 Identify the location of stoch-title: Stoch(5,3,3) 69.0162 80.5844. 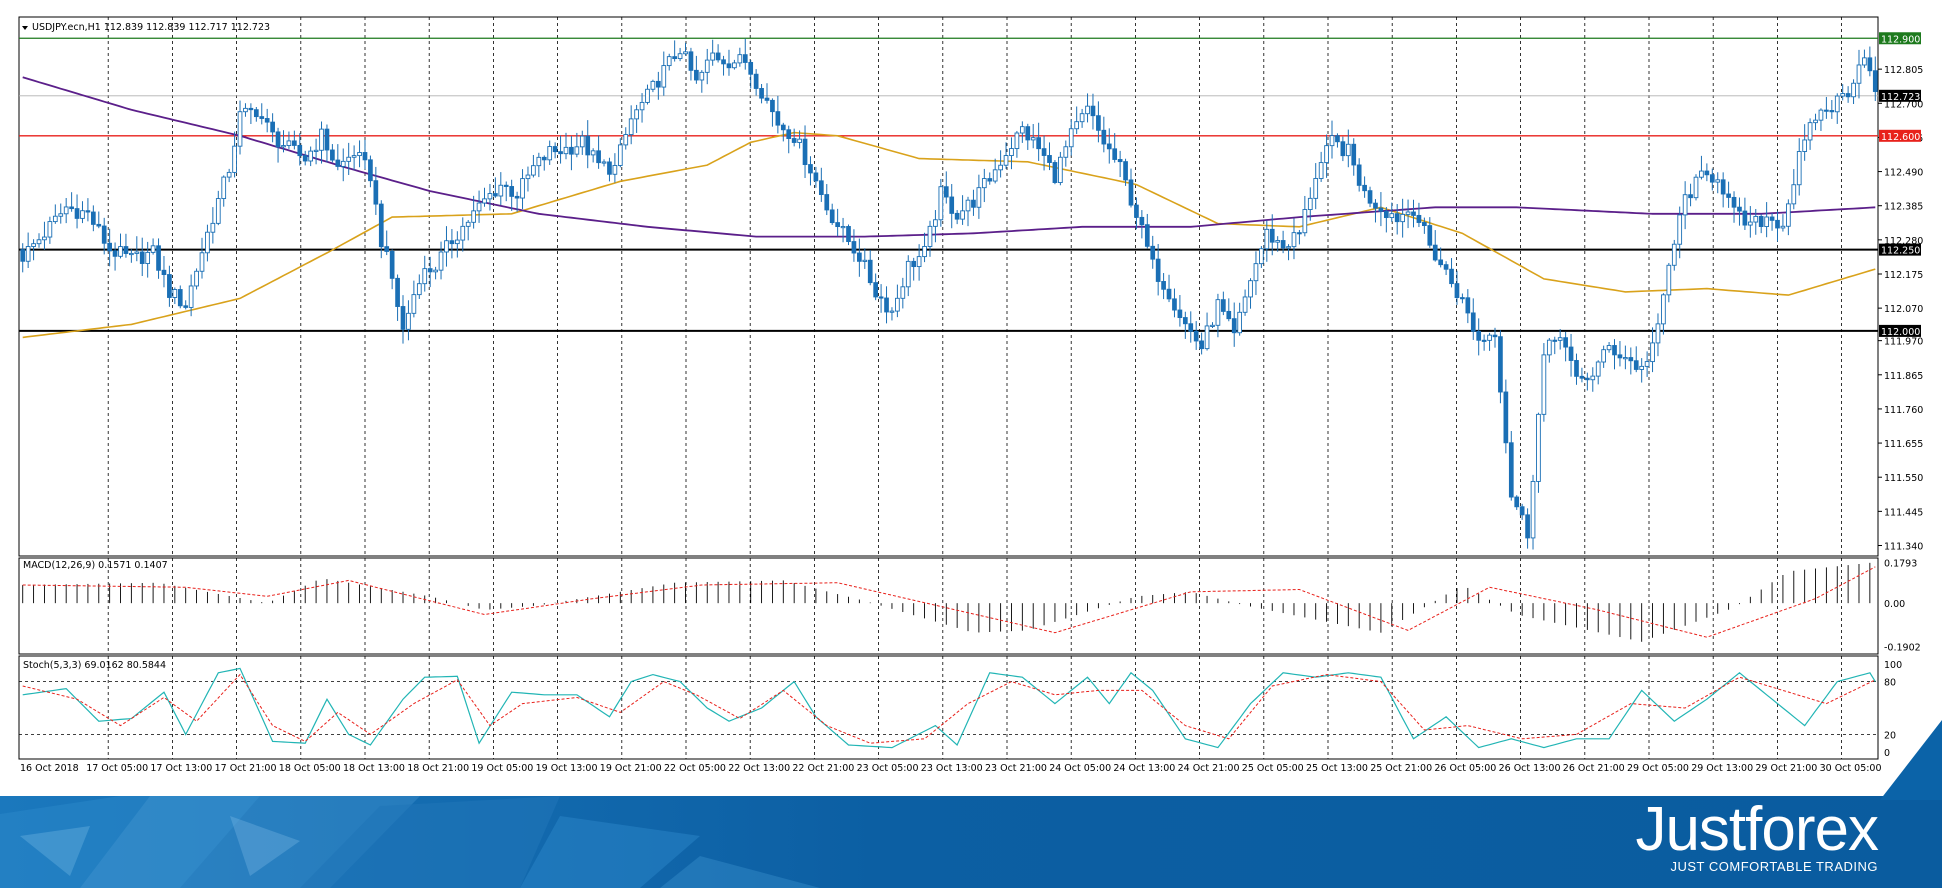
(94, 665).